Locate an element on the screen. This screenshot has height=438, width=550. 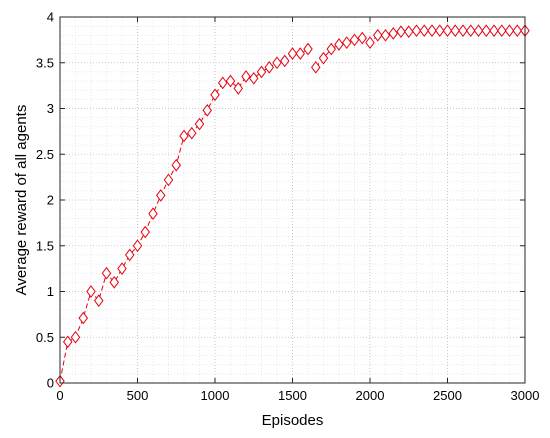
x-tick-label: 1500 is located at coordinates (292, 395).